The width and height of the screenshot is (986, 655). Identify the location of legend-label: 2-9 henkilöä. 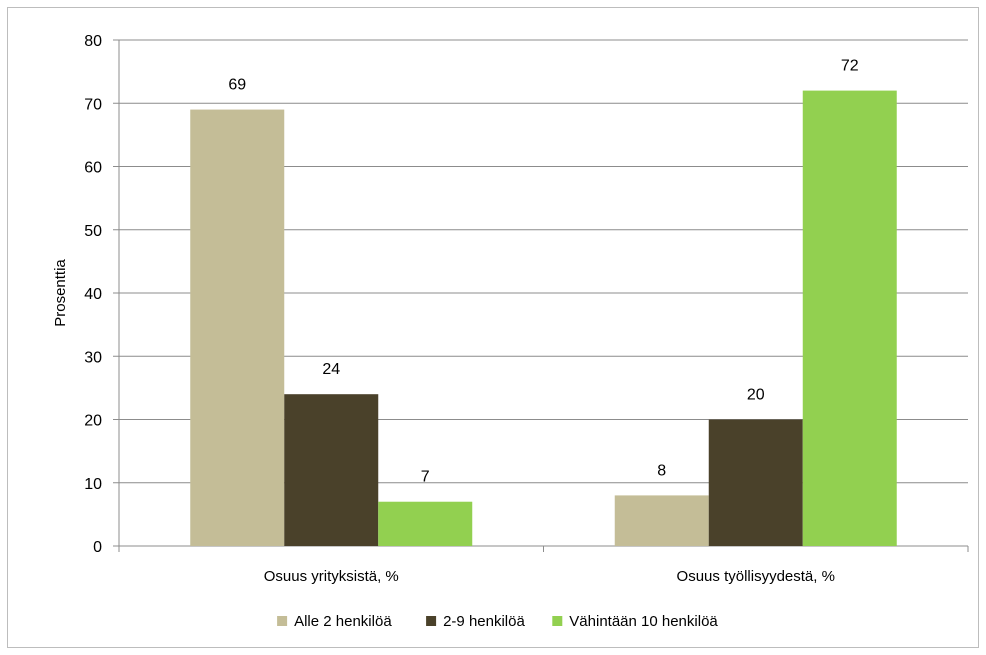
(484, 621).